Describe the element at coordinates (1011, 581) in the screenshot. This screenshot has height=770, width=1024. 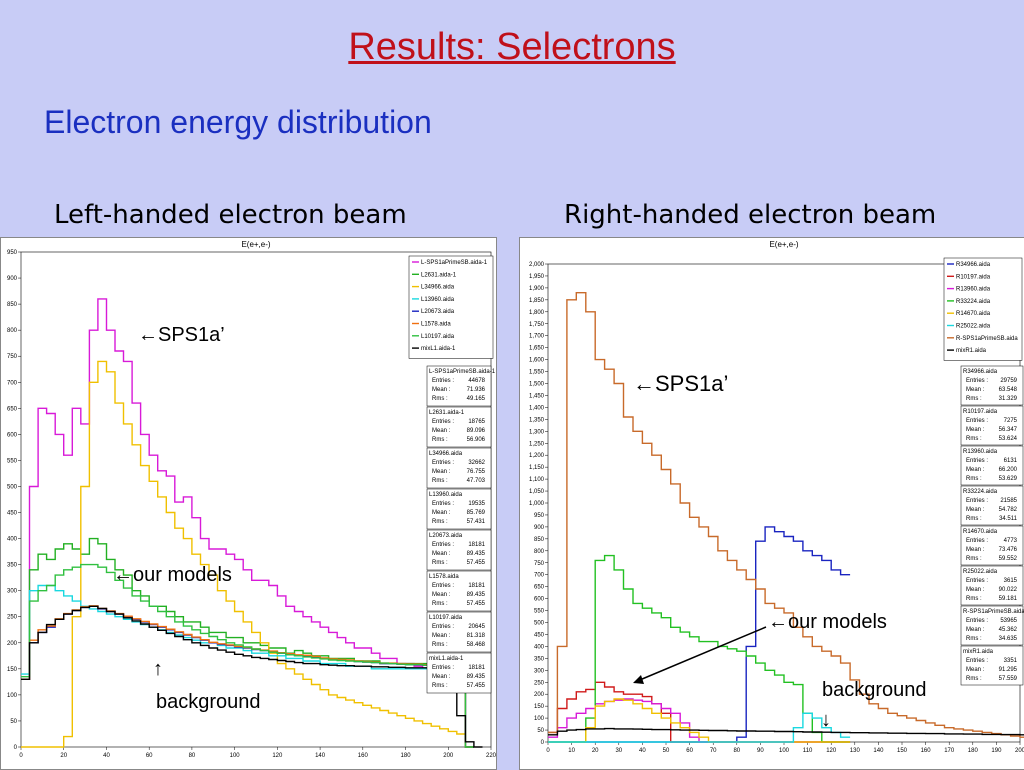
I see `stats-value: 3615` at that location.